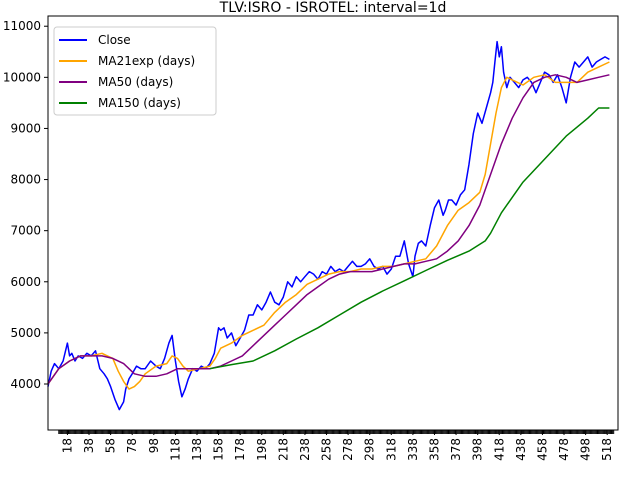  I want to click on x-tick-label: 398, so click(478, 449).